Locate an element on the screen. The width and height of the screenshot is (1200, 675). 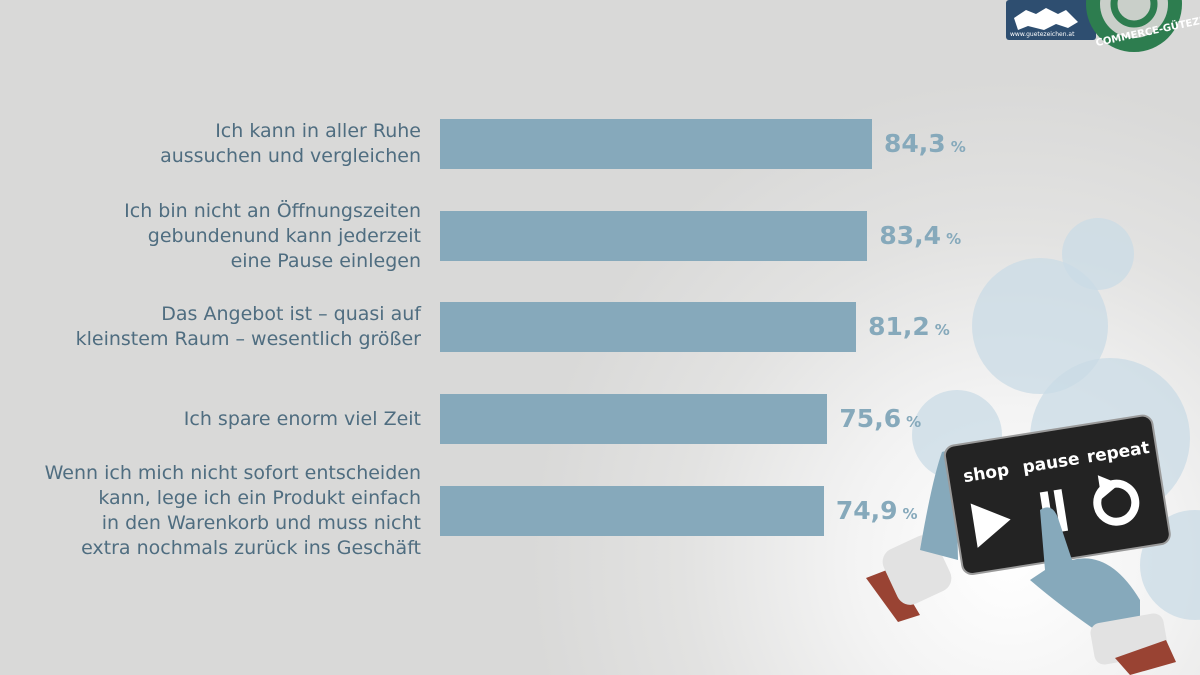
data-label: 83,4% is located at coordinates (920, 237).